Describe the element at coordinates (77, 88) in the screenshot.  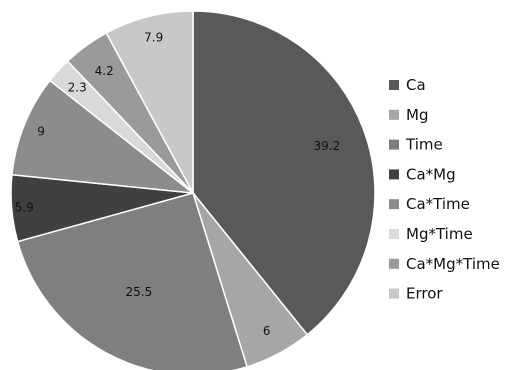
I see `slice-value-label: 2.3` at that location.